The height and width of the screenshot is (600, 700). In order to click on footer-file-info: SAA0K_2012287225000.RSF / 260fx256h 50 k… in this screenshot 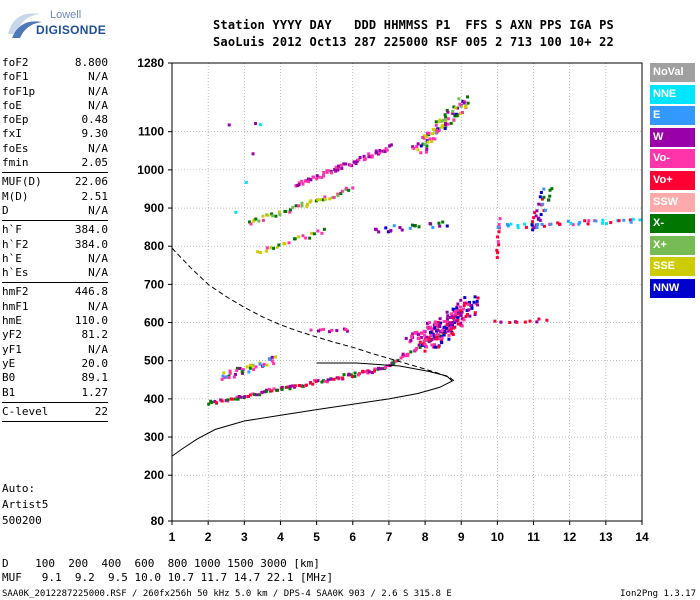, I will do `click(227, 594)`.